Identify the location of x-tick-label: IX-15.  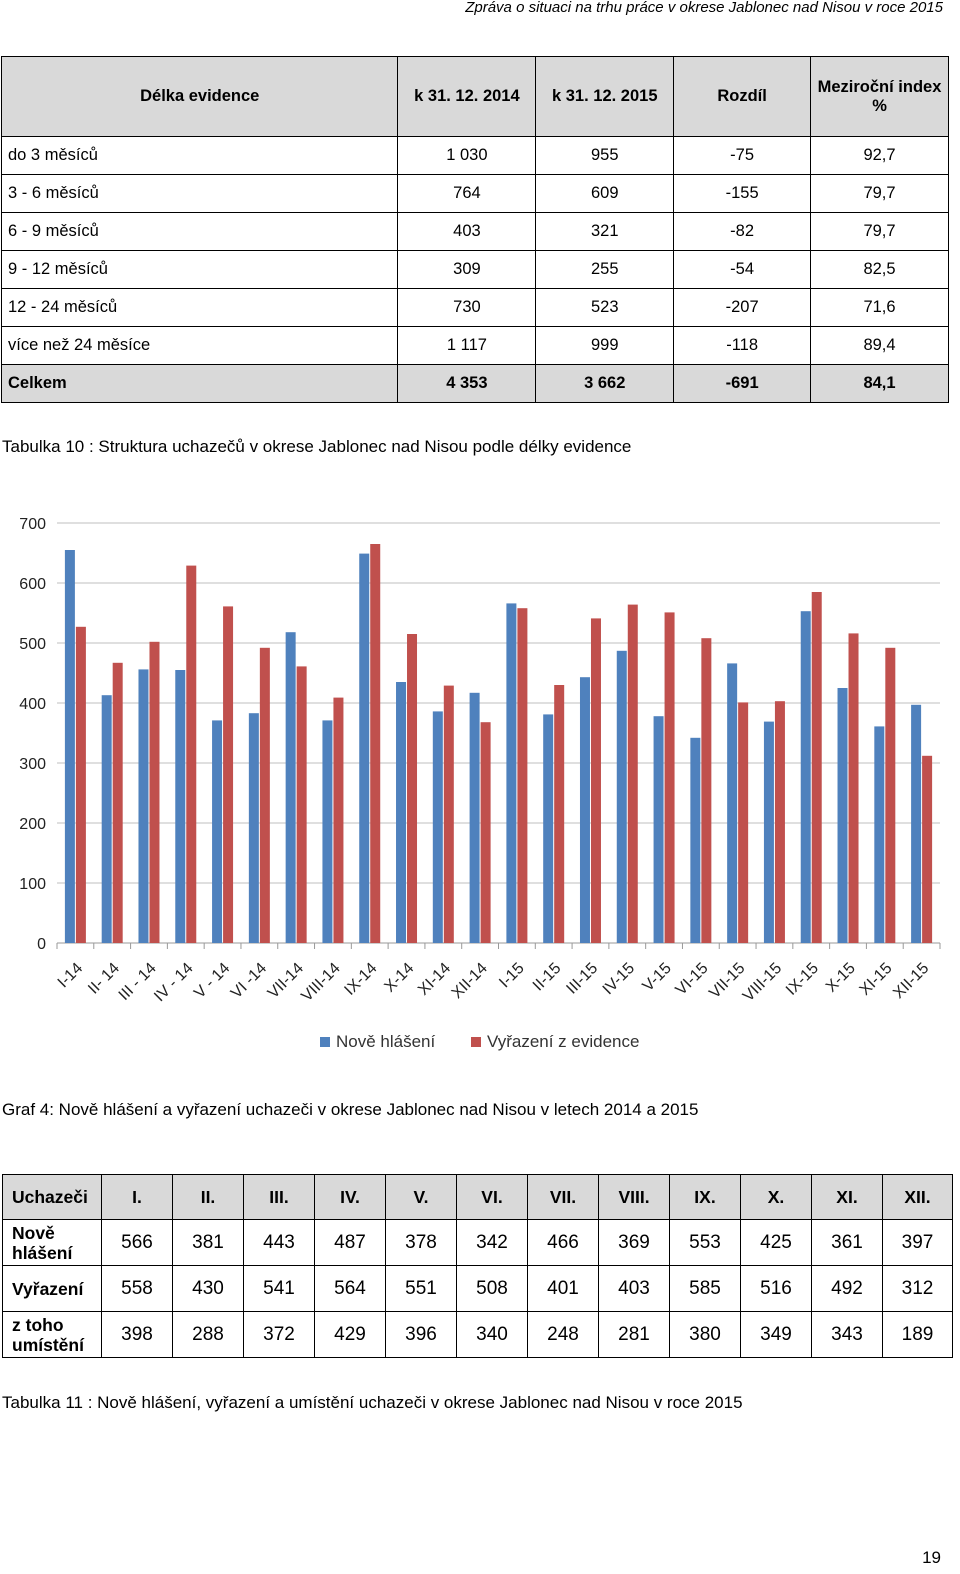
(802, 979).